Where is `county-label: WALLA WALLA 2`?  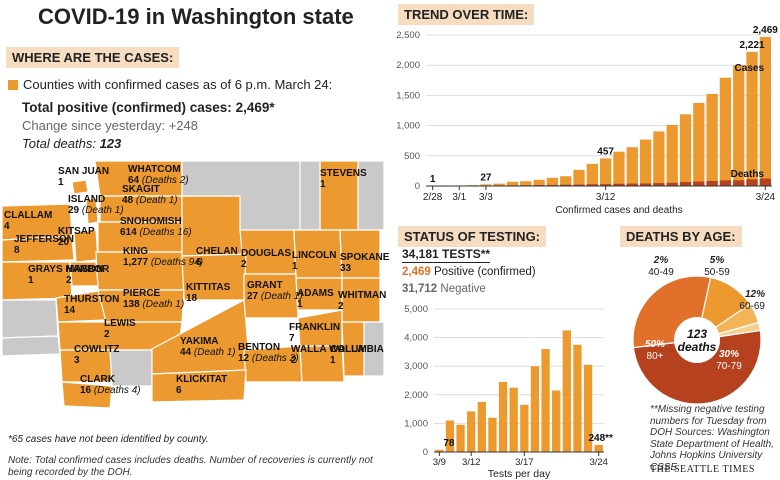 county-label: WALLA WALLA 2 is located at coordinates (328, 355).